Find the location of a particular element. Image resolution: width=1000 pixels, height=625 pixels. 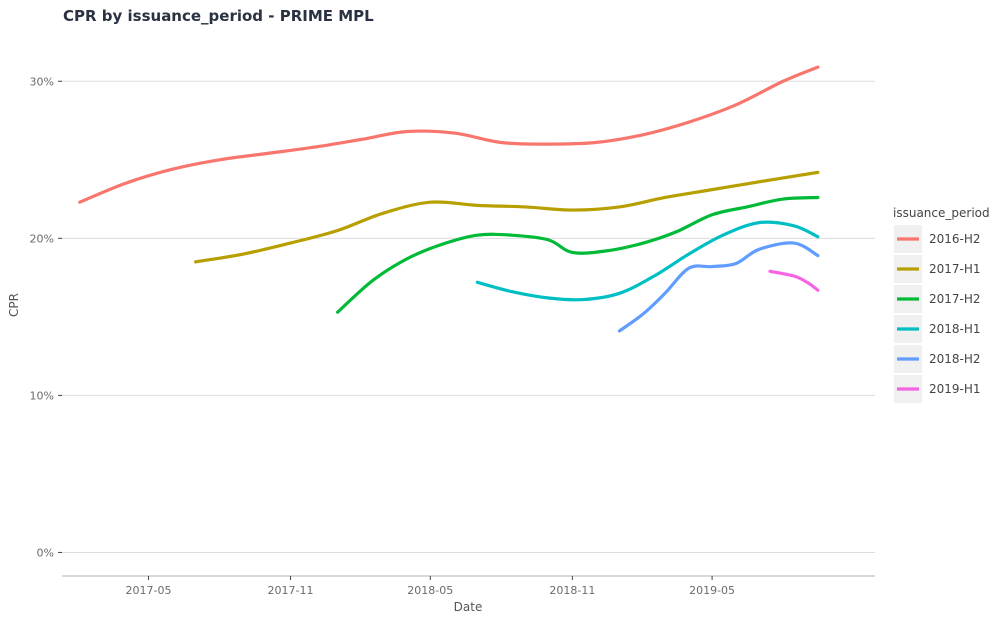

y-axis-label: CPR is located at coordinates (14, 305).